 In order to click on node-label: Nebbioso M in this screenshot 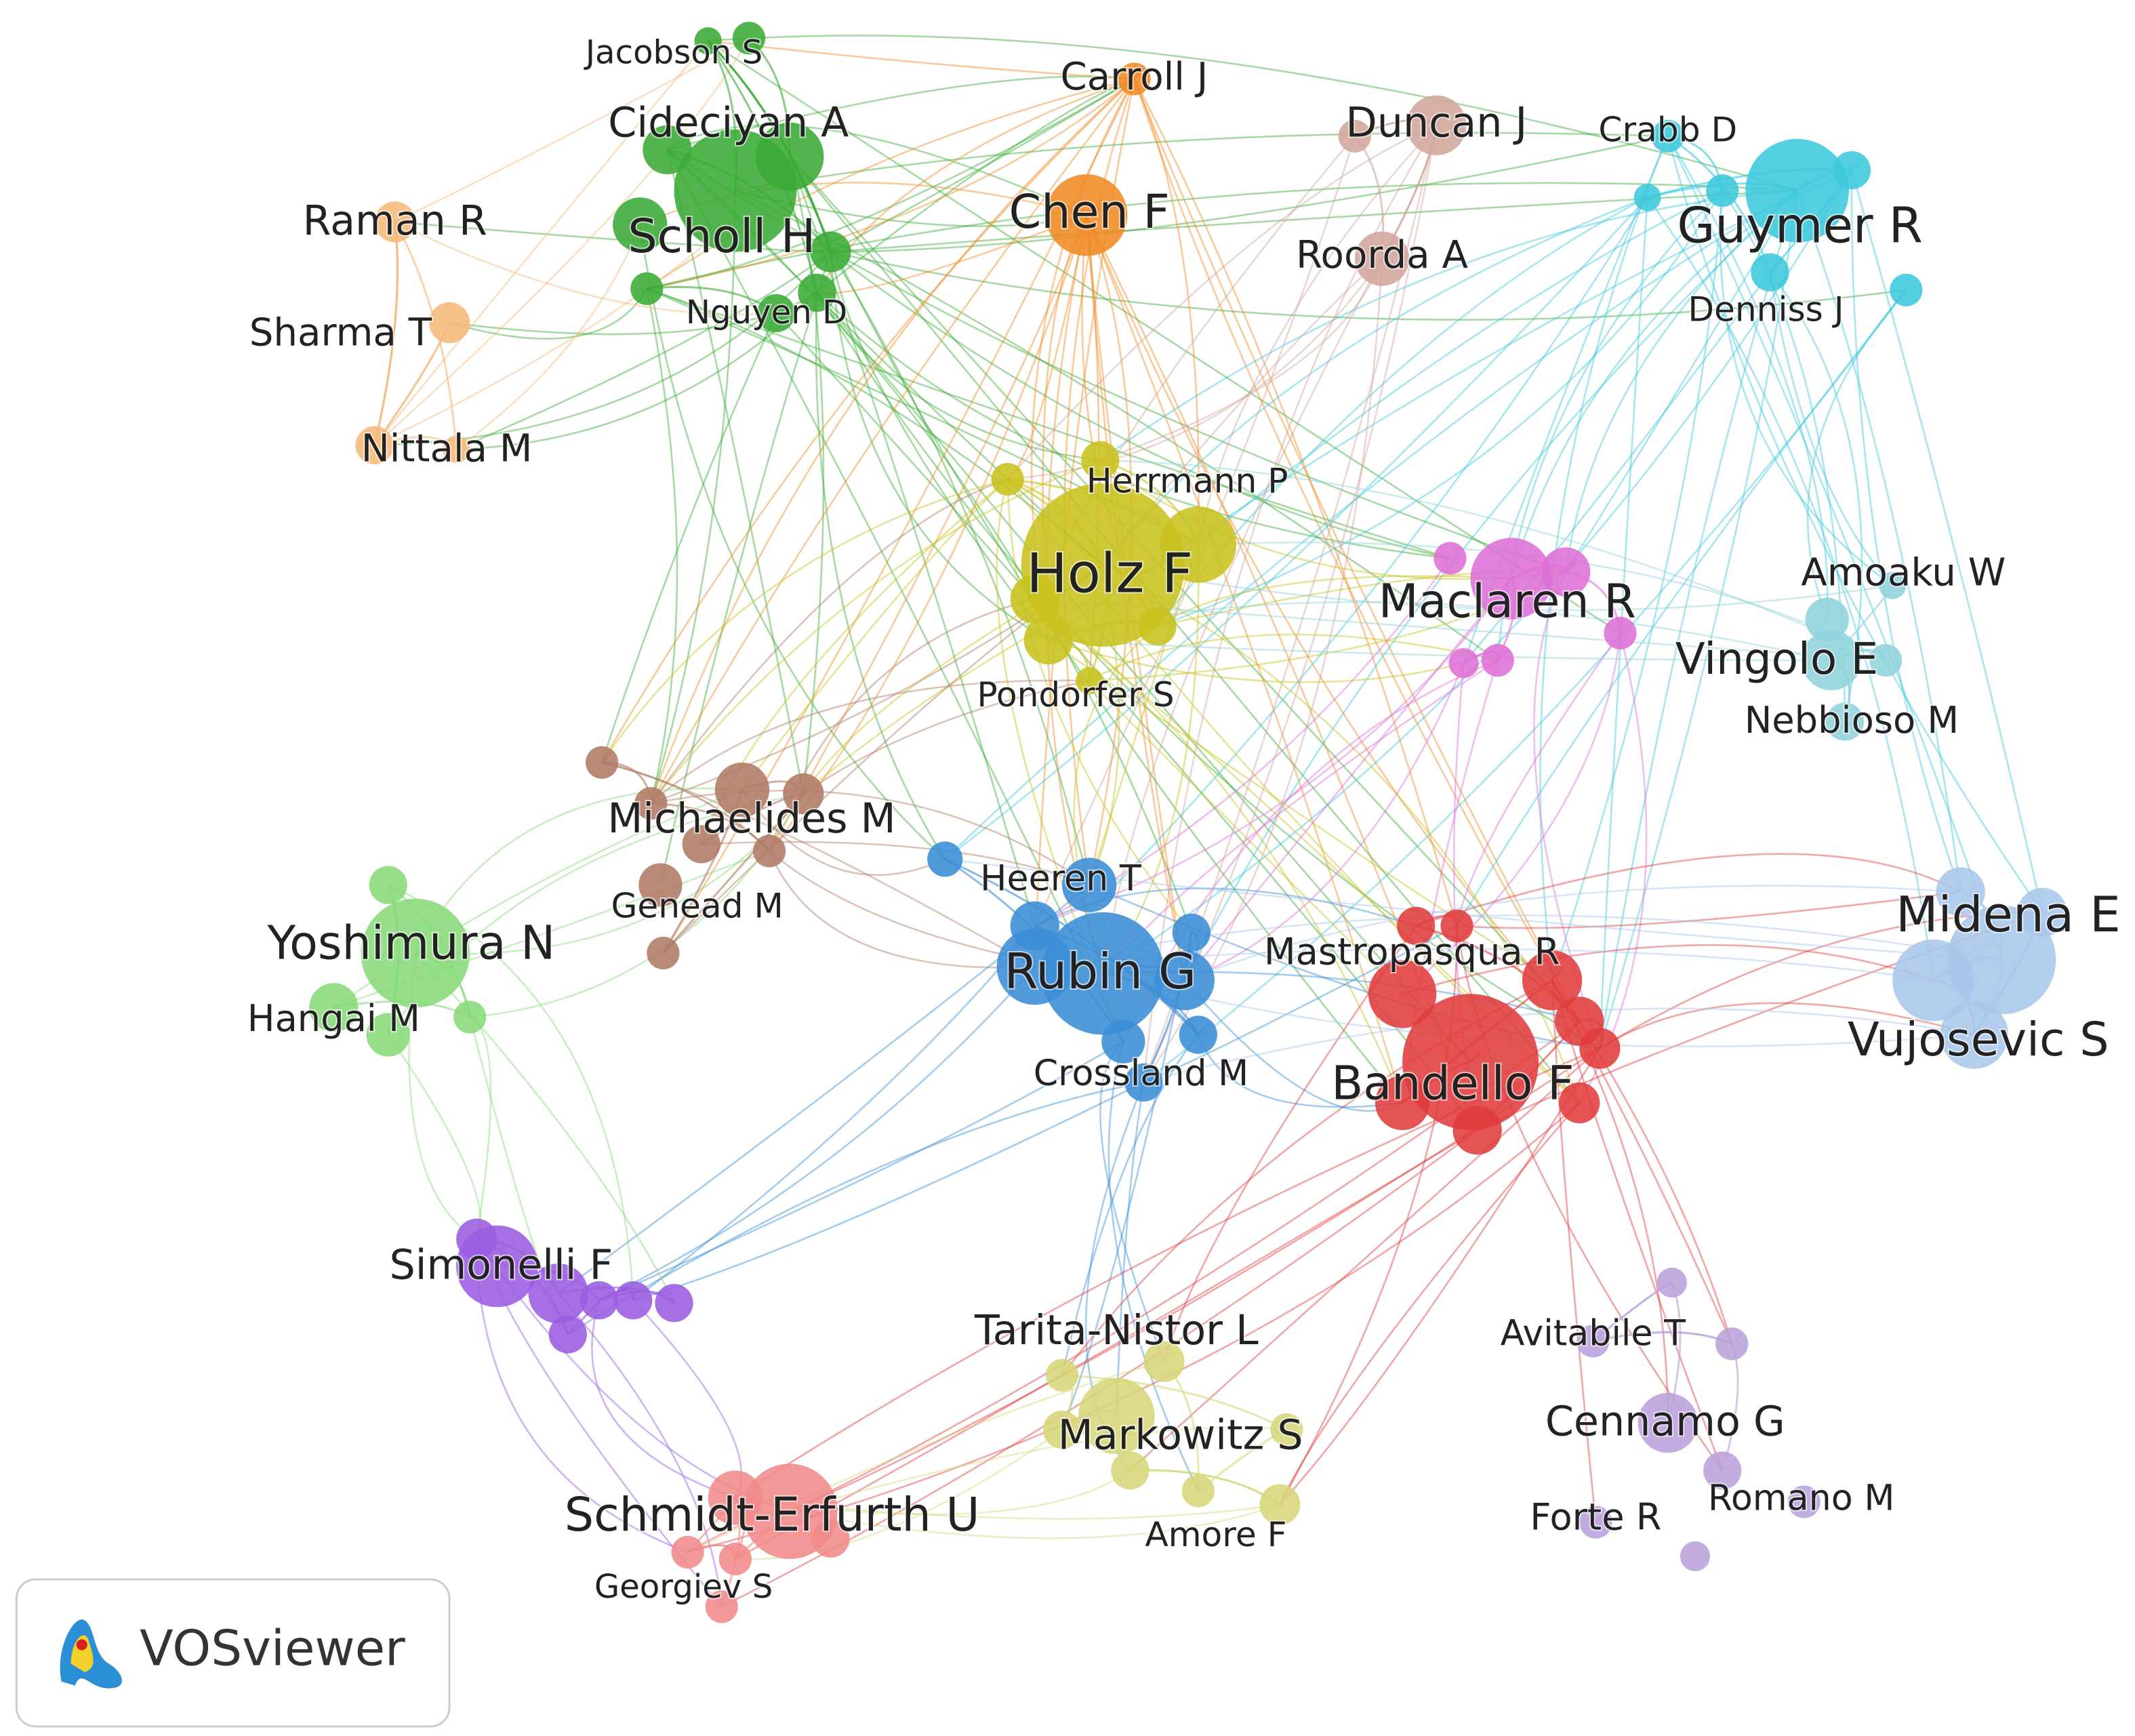, I will do `click(1852, 720)`.